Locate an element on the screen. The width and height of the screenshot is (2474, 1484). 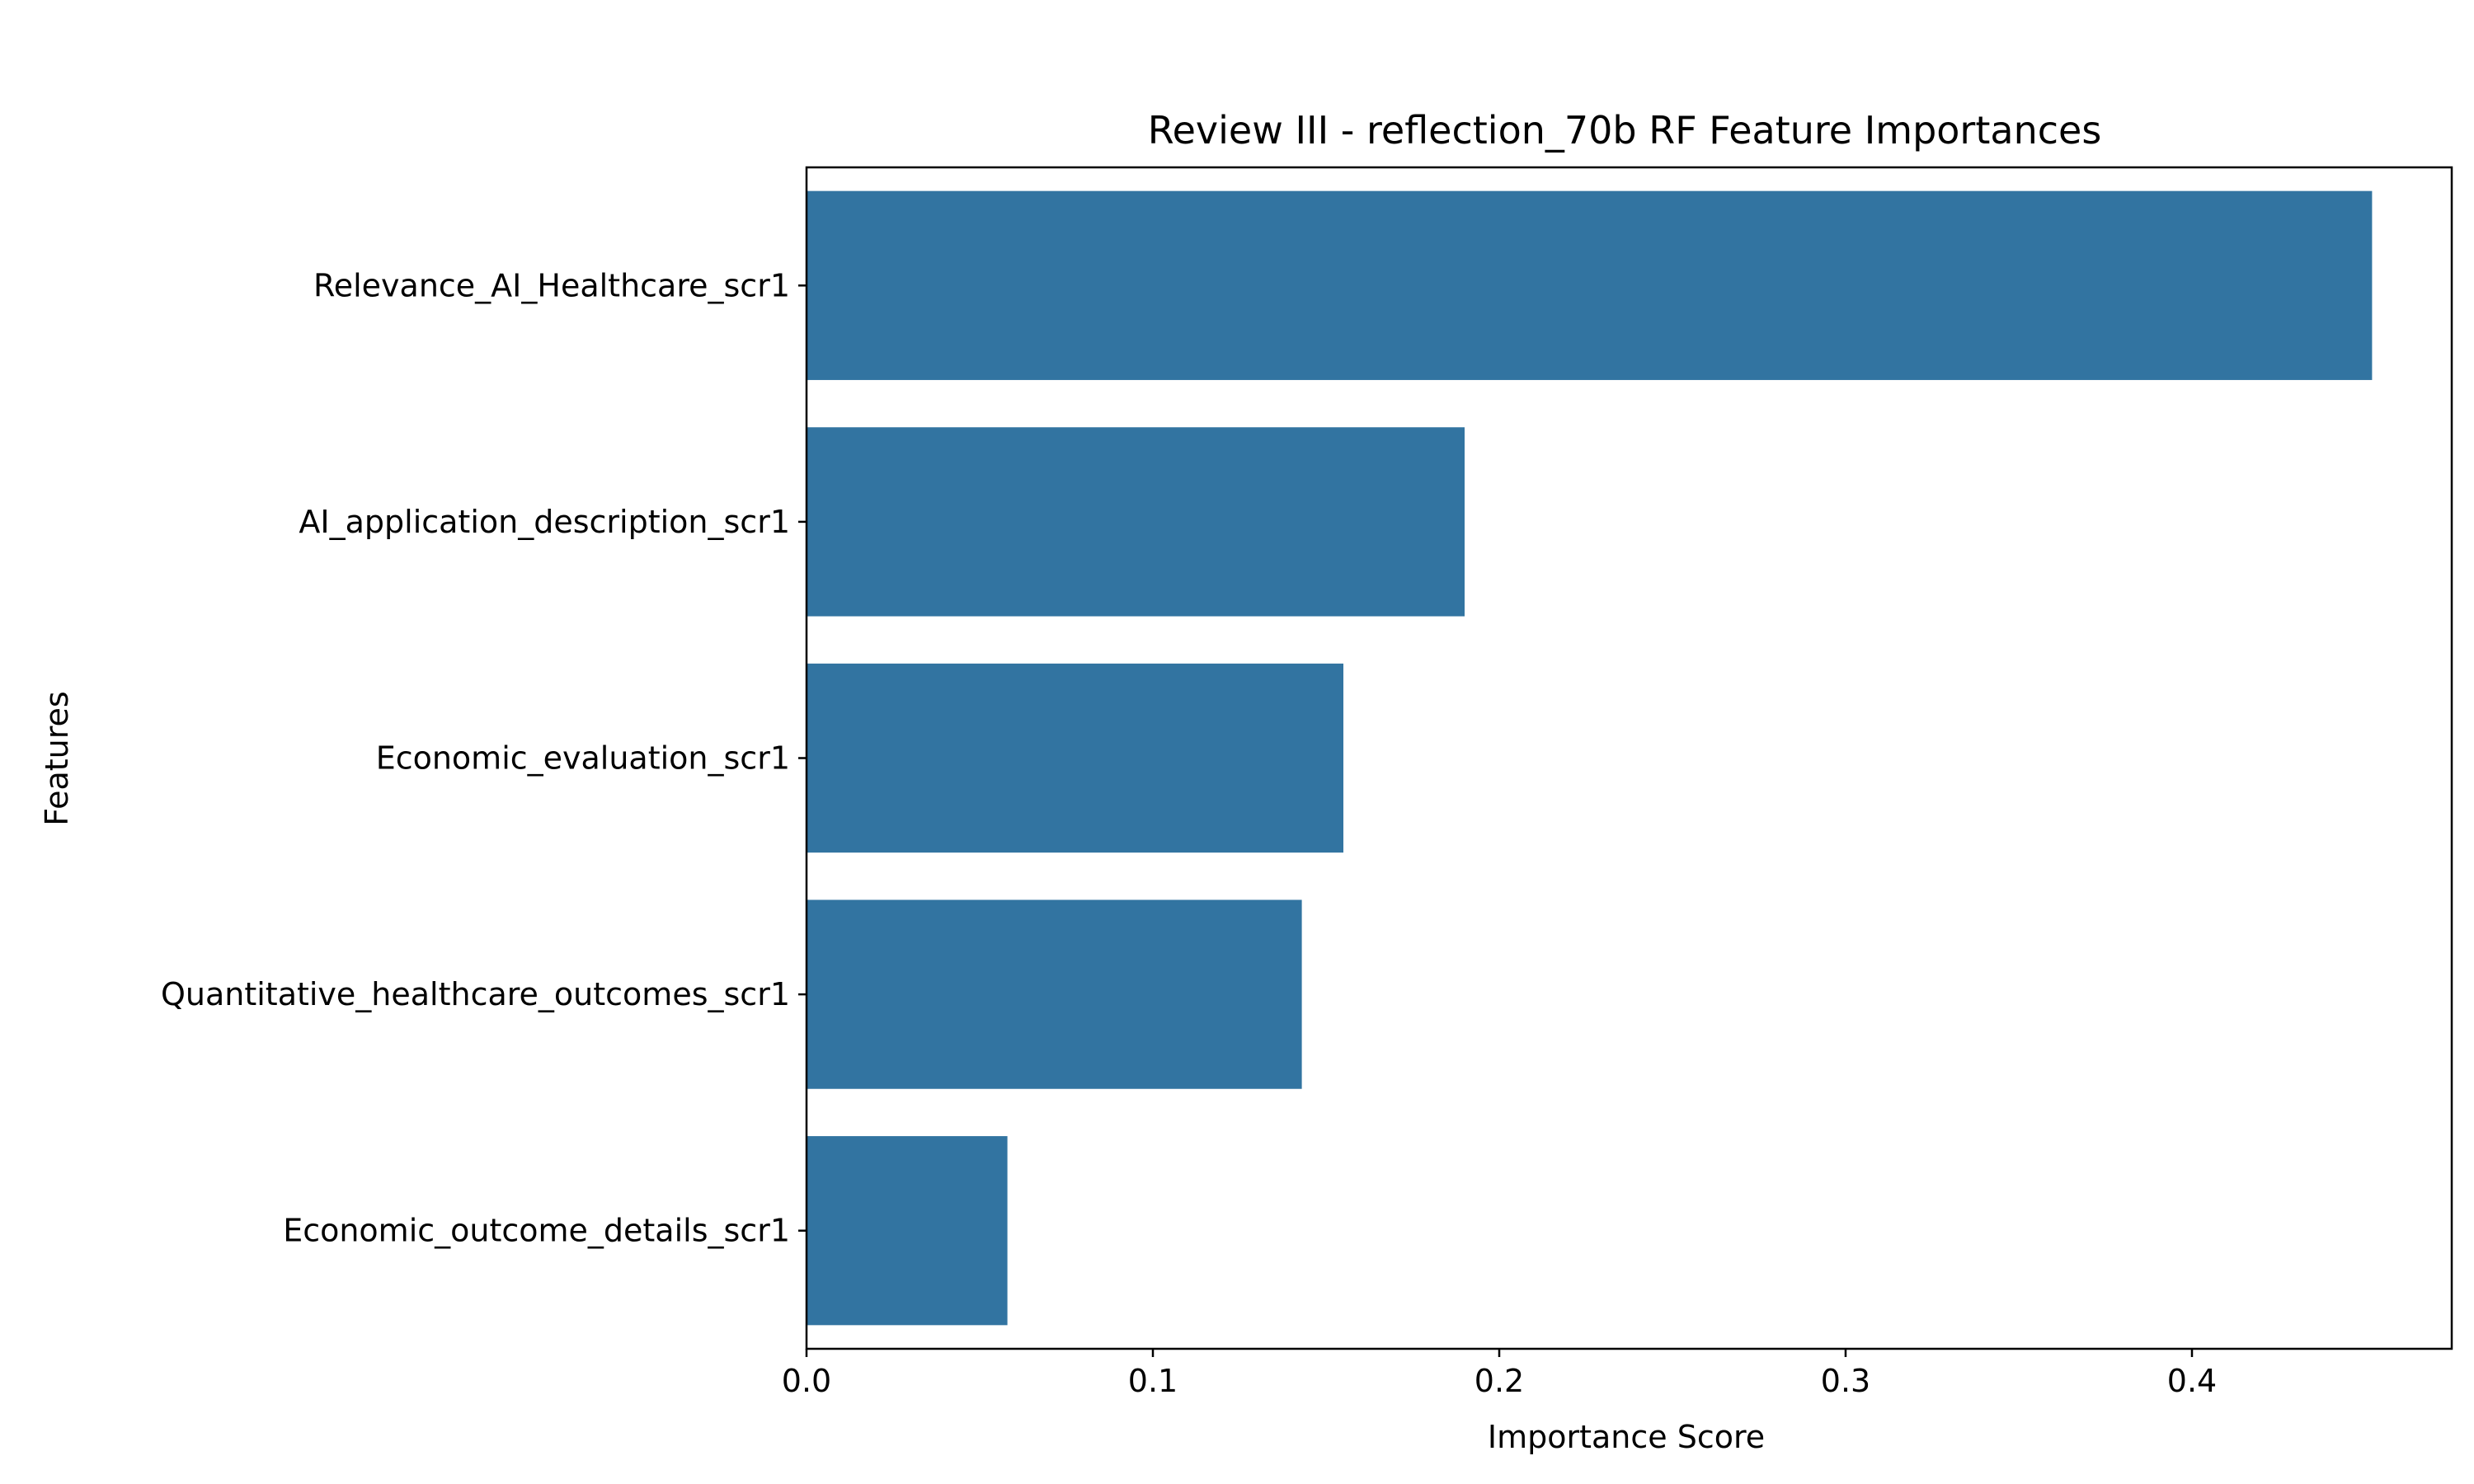
x-tick-label-1: 0.1 is located at coordinates (1153, 1381).